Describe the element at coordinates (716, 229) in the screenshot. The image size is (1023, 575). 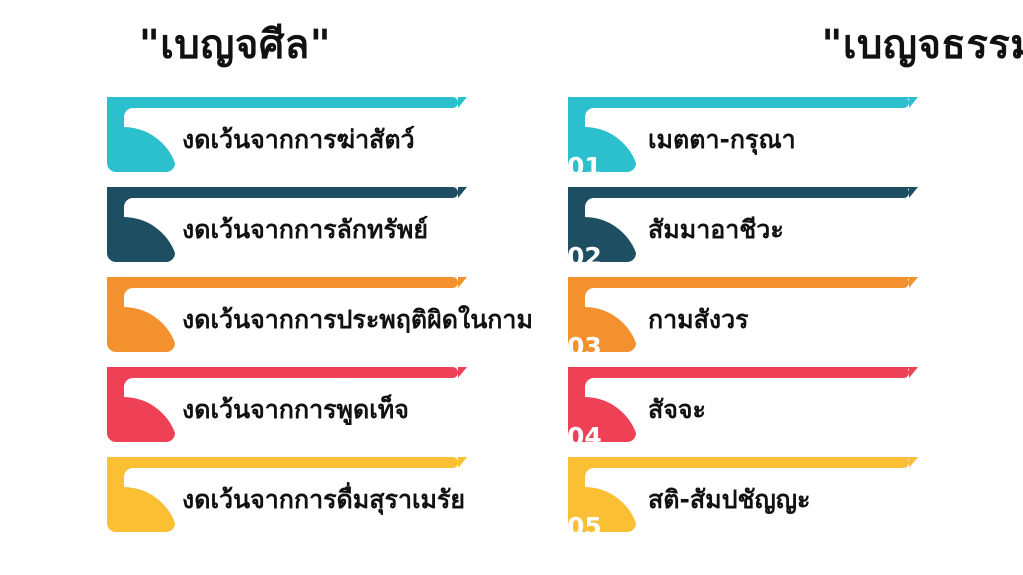
I see `row-label: สัมมาอาชีวะ` at that location.